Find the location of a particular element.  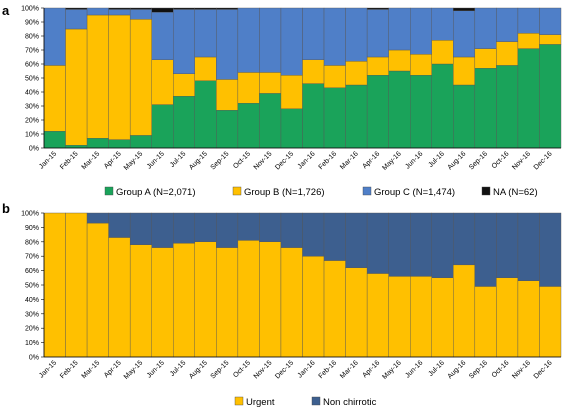

legend-label: Group B (N=1,726) is located at coordinates (284, 192).